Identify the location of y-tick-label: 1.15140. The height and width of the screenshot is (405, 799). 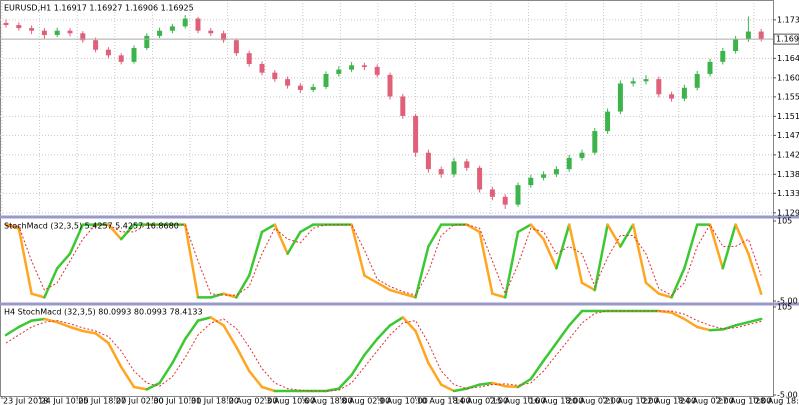
(788, 116).